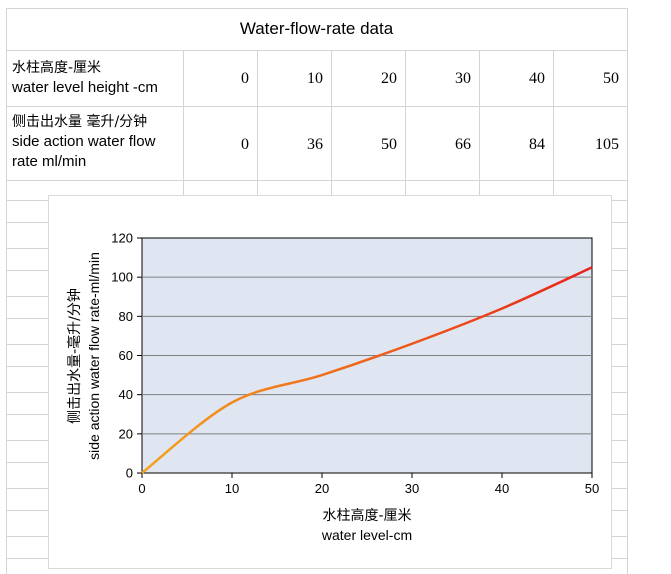 The height and width of the screenshot is (574, 671). What do you see at coordinates (126, 394) in the screenshot?
I see `y-tick-label: 40` at bounding box center [126, 394].